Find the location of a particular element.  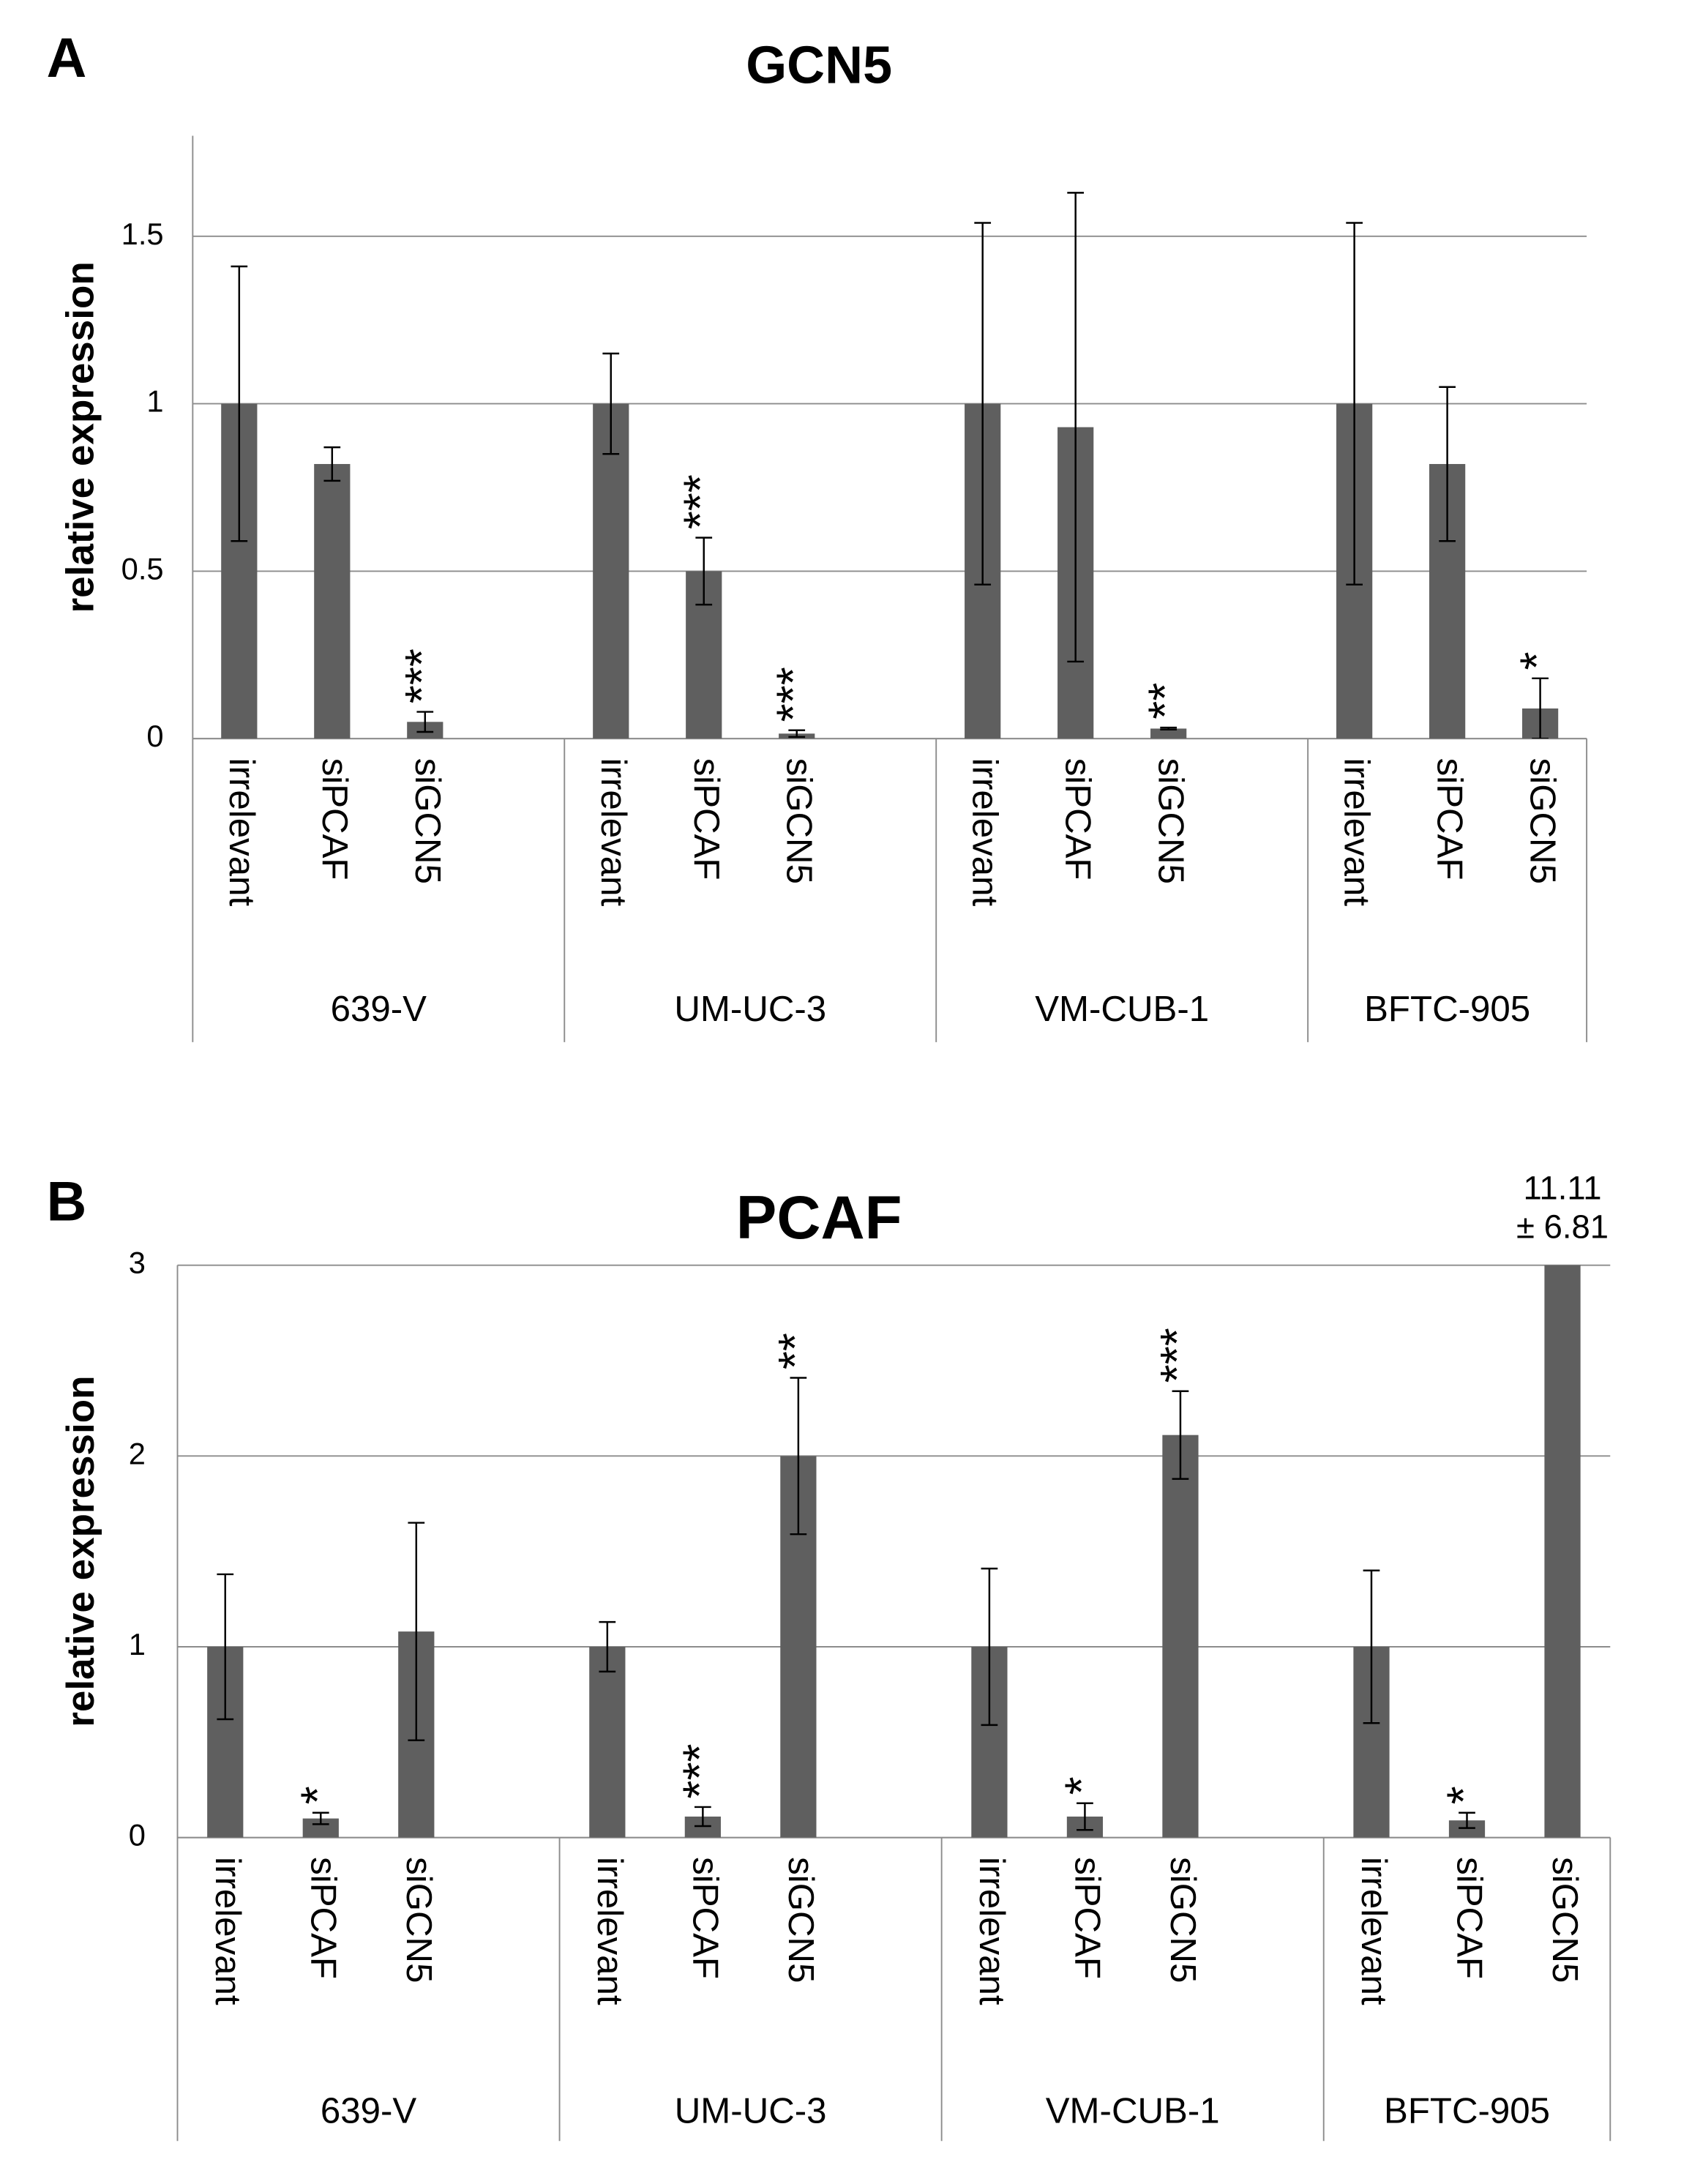

y-tick-label: 3 is located at coordinates (137, 1263).